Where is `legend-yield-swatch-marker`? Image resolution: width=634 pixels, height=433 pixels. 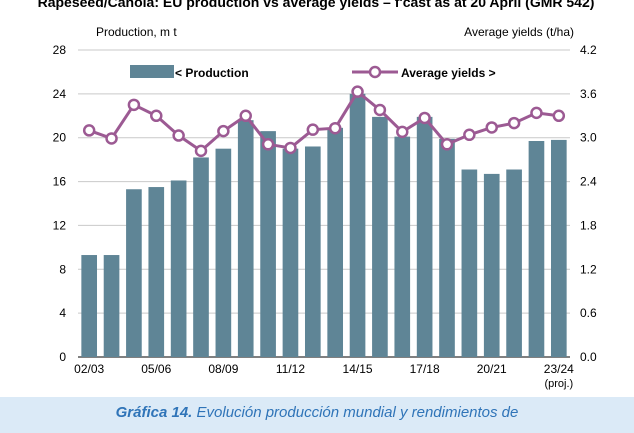
legend-yield-swatch-marker is located at coordinates (375, 72).